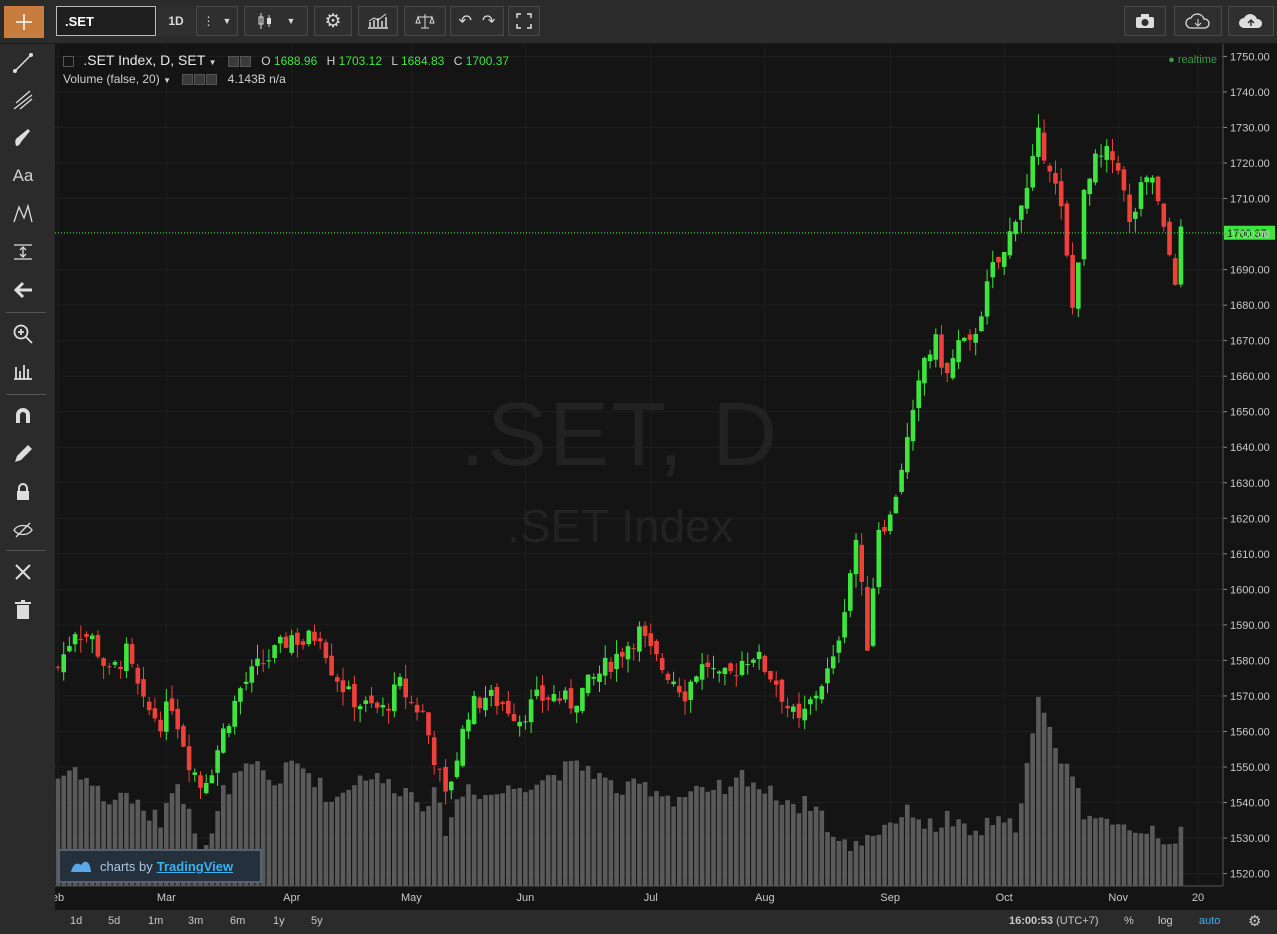  I want to click on fullscreen-button, so click(524, 21).